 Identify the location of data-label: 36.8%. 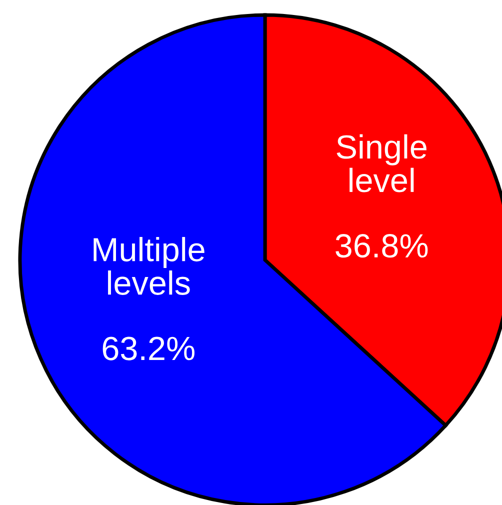
(382, 246).